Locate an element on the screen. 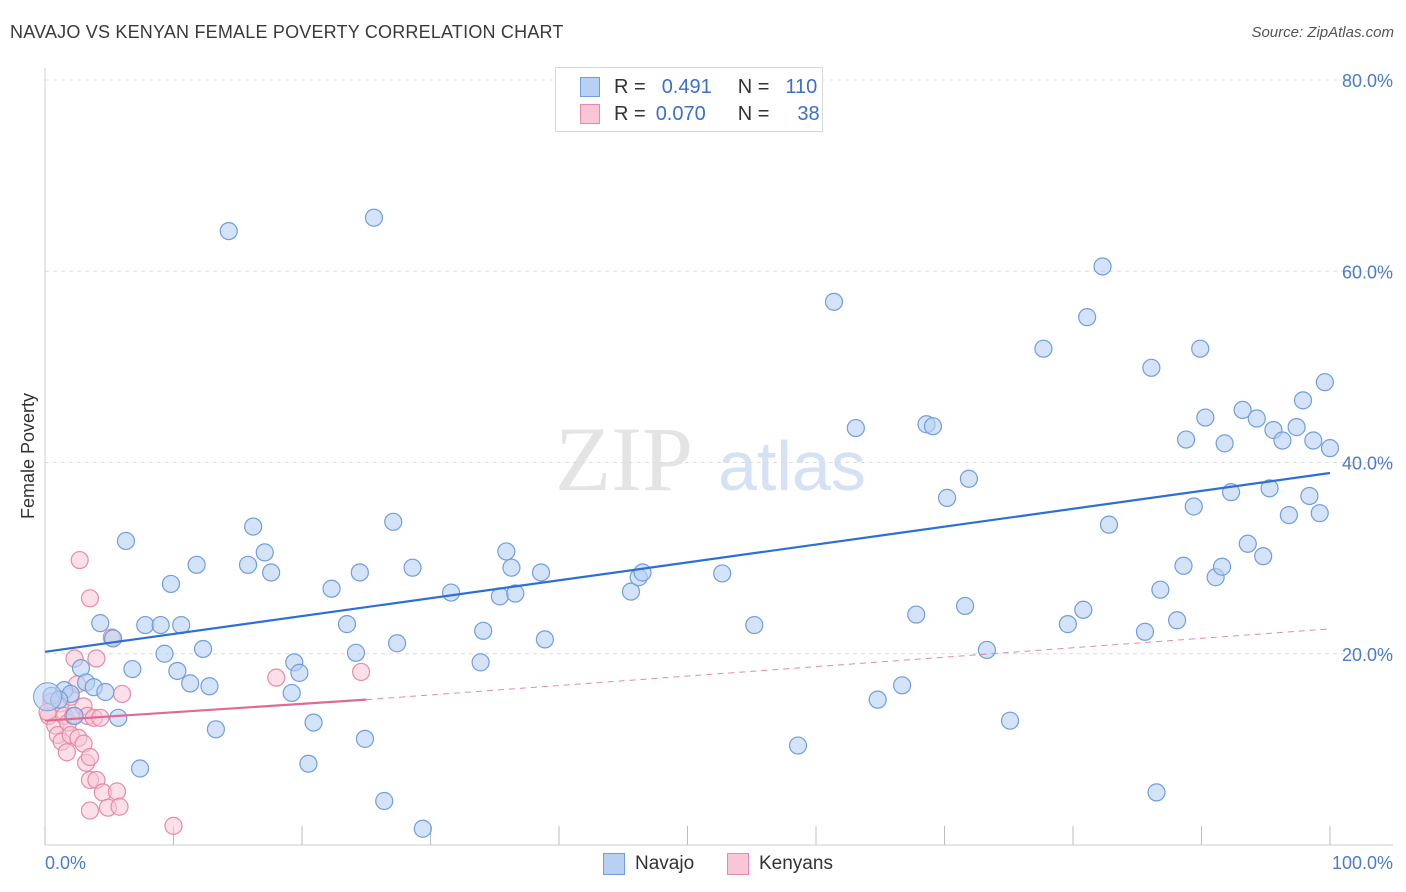 This screenshot has height=892, width=1406. x-tick-label: 0.0% is located at coordinates (65, 863).